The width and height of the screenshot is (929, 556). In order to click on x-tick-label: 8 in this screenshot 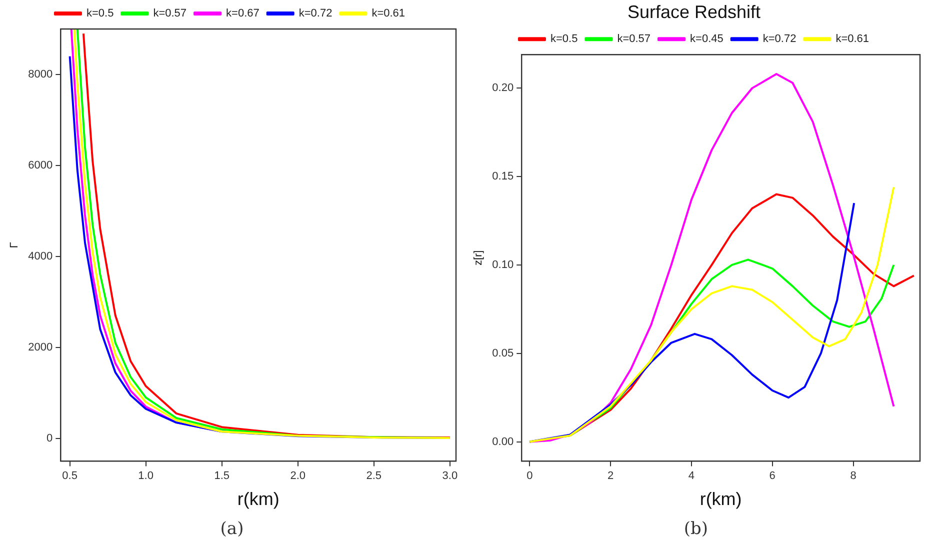, I will do `click(853, 476)`.